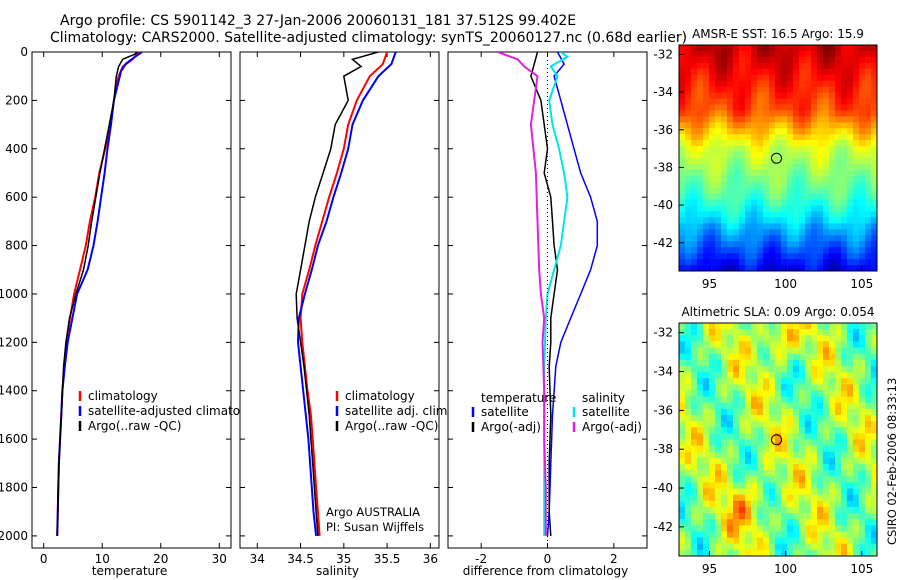  What do you see at coordinates (778, 34) in the screenshot?
I see `sst-title: AMSR-E SST: 16.5 Argo: 15.9` at bounding box center [778, 34].